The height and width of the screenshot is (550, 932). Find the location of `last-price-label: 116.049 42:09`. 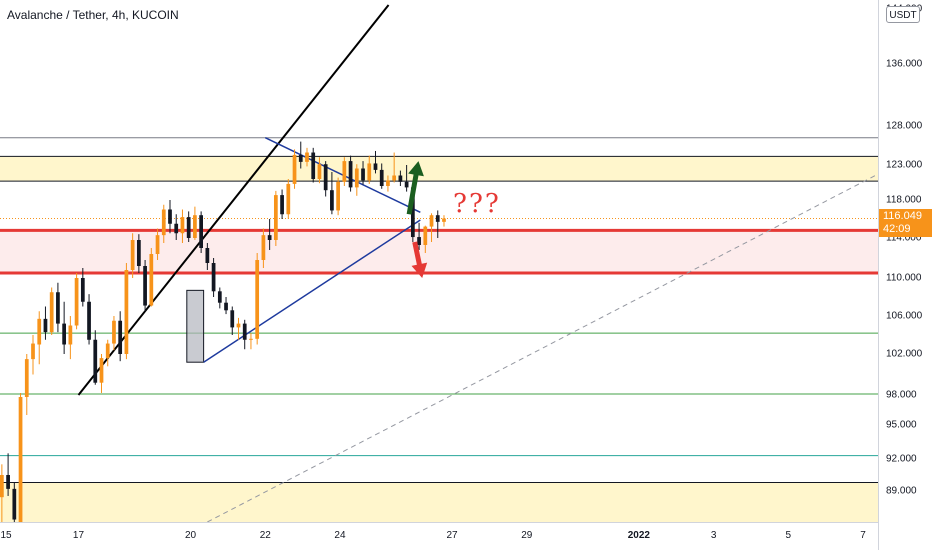

last-price-label: 116.049 42:09 is located at coordinates (905, 222).